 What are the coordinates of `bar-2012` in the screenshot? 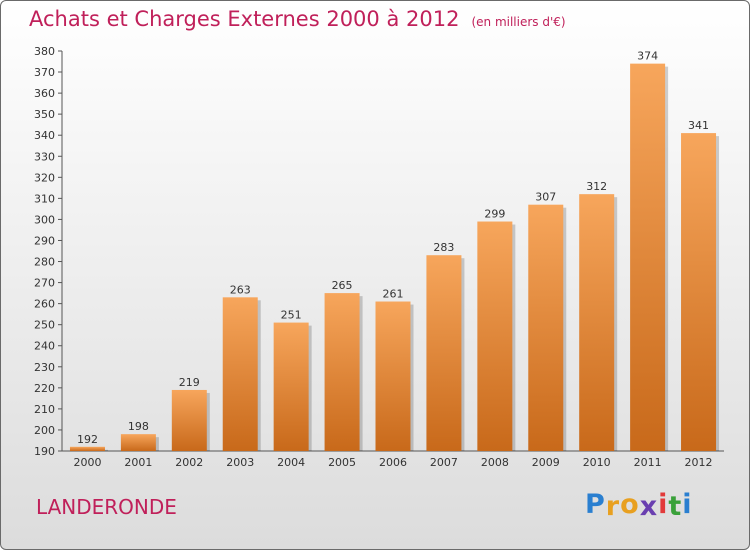 It's located at (699, 292).